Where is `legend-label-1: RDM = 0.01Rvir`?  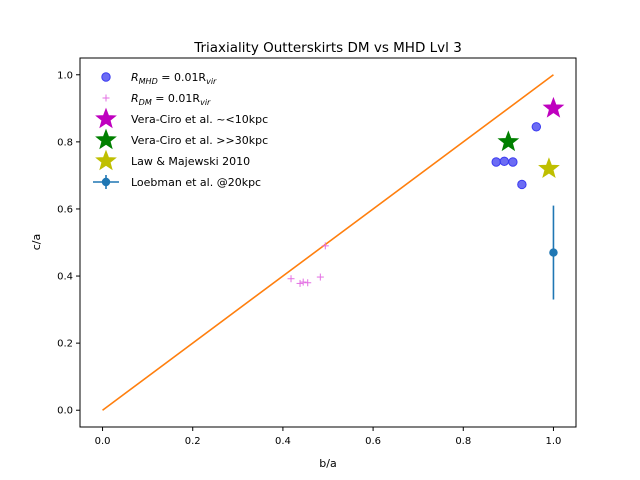
legend-label-1: RDM = 0.01Rvir is located at coordinates (171, 99).